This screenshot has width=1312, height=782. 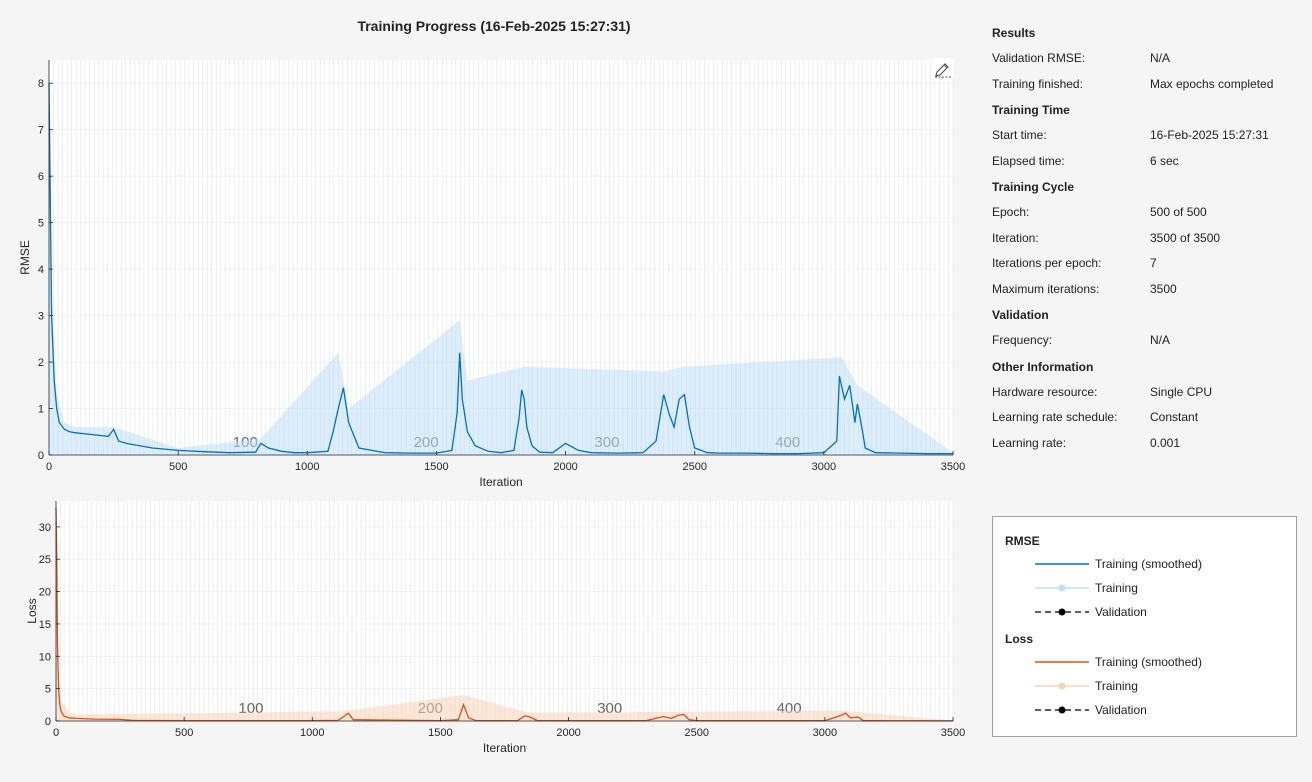 I want to click on loss-ytick-label: 0, so click(x=48, y=722).